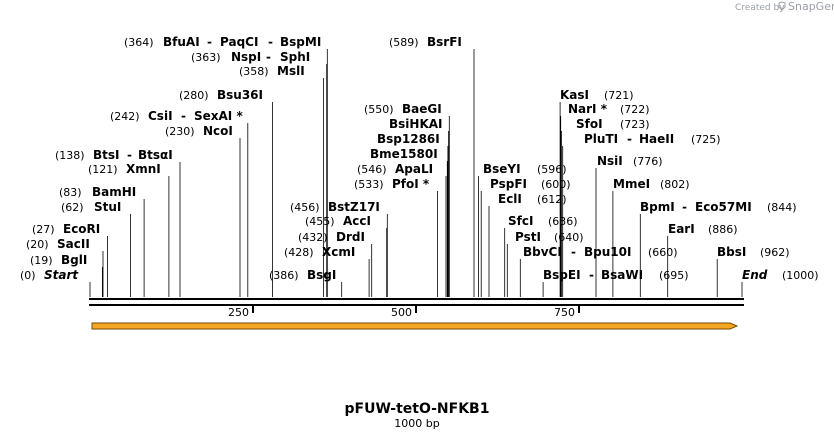 The width and height of the screenshot is (834, 438). I want to click on snapgene-logo-icon, so click(782, 6).